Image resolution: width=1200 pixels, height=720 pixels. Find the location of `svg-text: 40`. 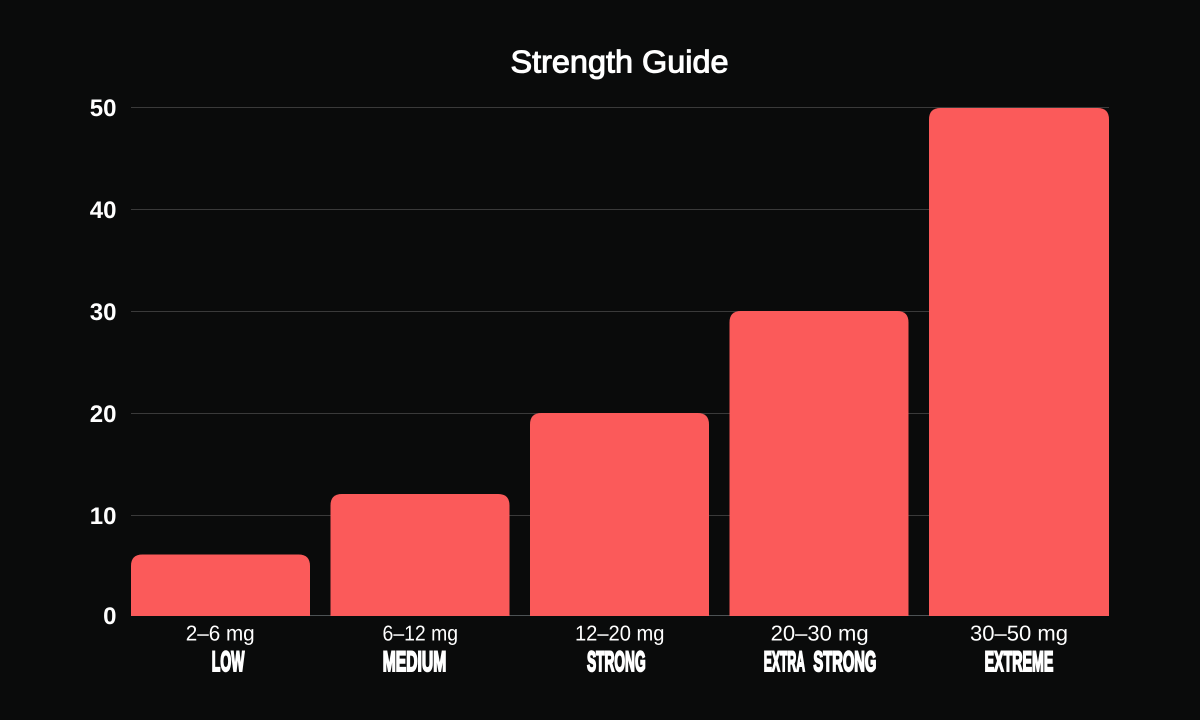

svg-text: 40 is located at coordinates (103, 210).